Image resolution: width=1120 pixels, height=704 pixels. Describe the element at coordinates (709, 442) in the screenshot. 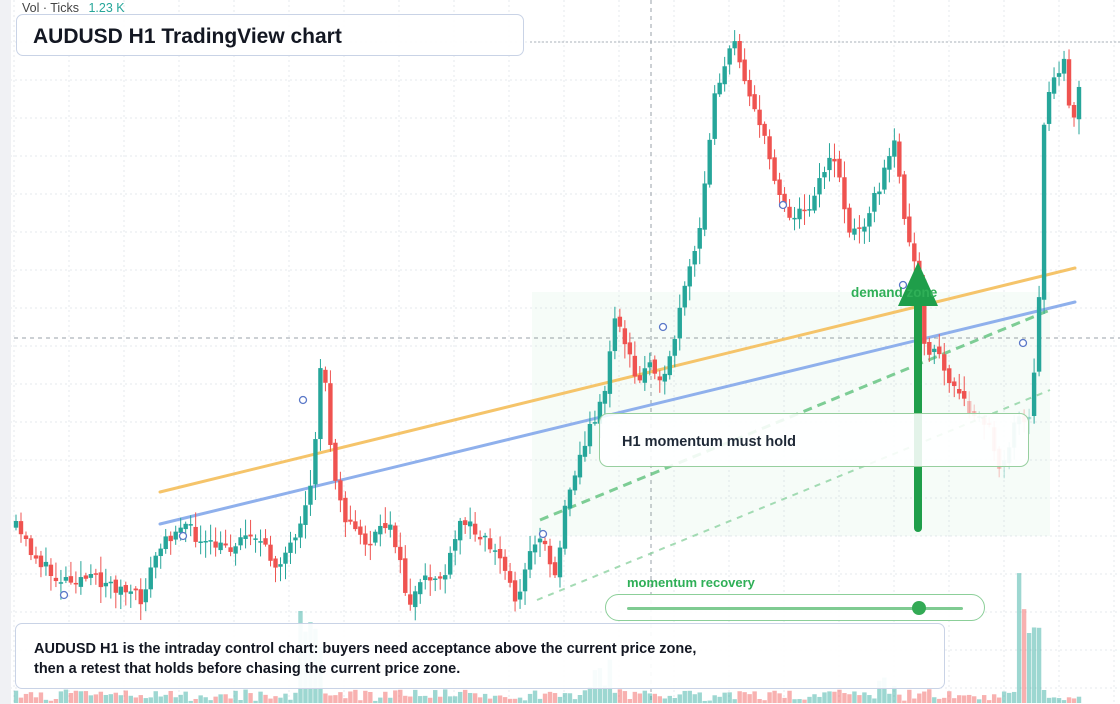

I see `momentum-callout-text: H1 momentum must hold` at that location.